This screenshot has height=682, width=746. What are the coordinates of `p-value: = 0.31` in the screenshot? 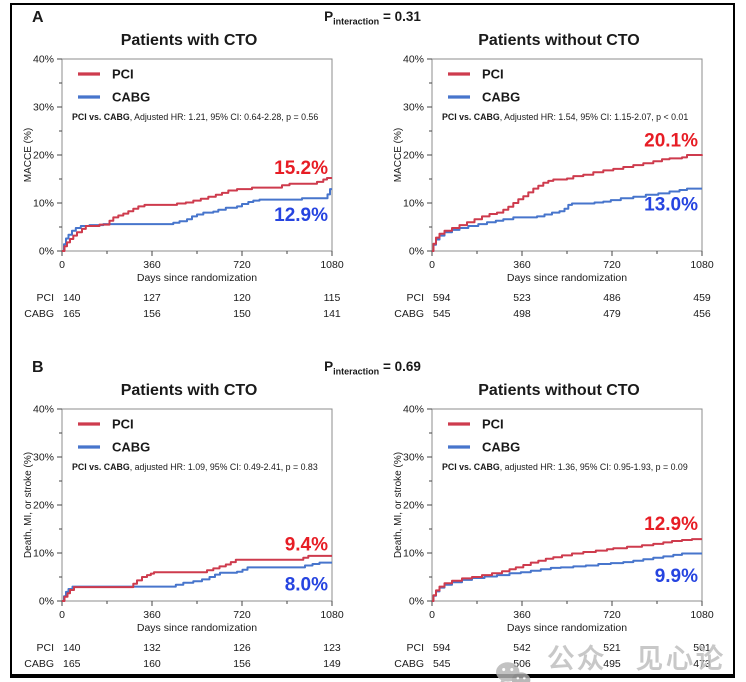 It's located at (401, 16).